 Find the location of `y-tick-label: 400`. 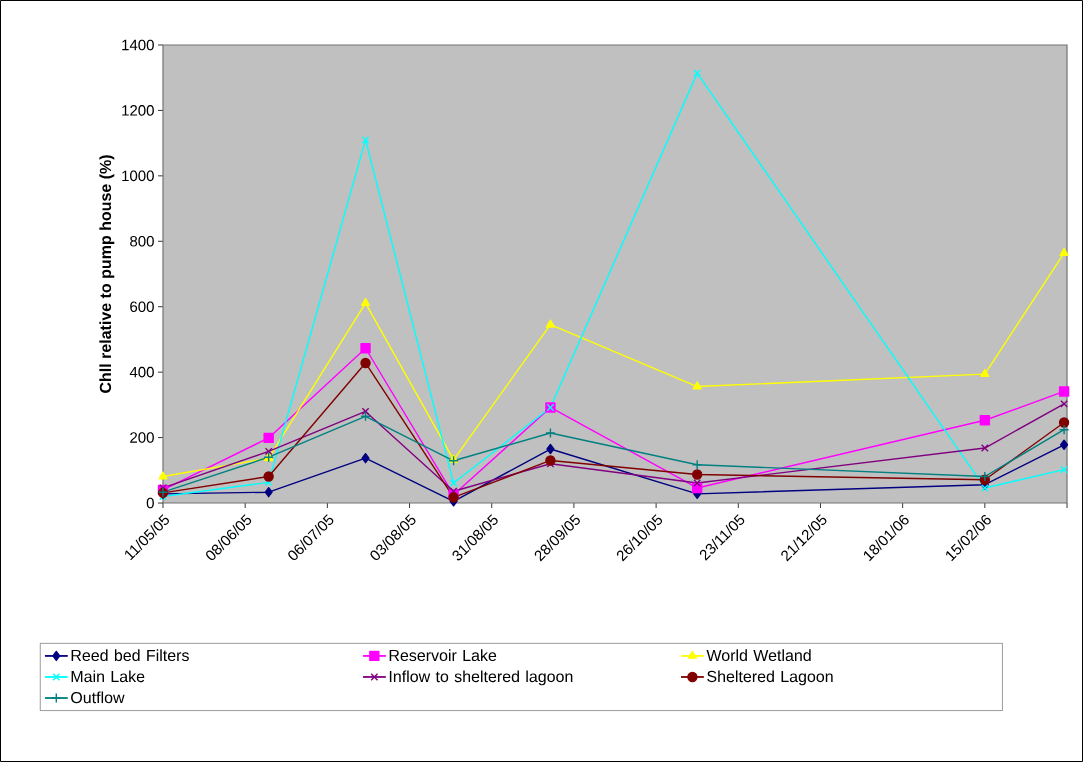

y-tick-label: 400 is located at coordinates (141, 372).